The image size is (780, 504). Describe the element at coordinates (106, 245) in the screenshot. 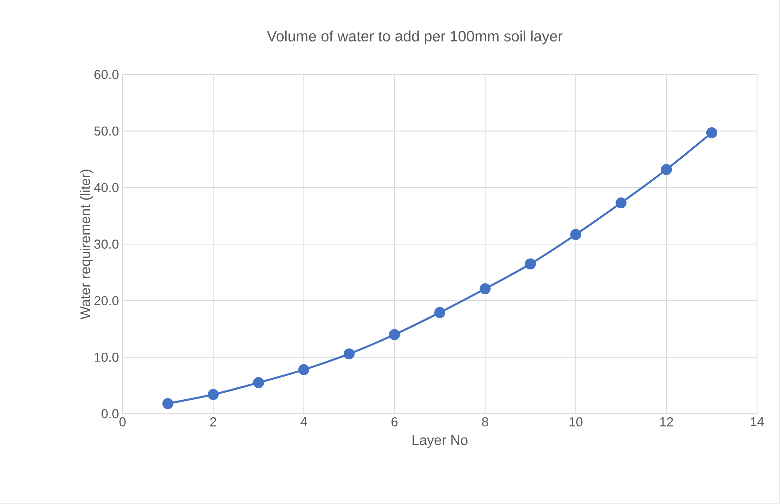

I see `y-tick-label: 30.0` at that location.